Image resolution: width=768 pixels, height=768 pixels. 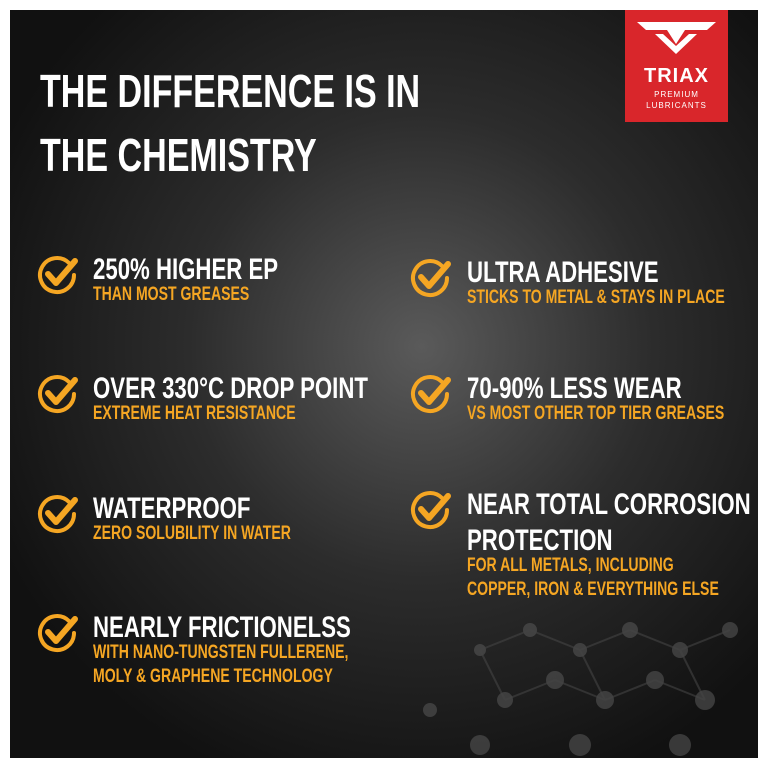 What do you see at coordinates (580, 689) in the screenshot?
I see `molecule-decoration` at bounding box center [580, 689].